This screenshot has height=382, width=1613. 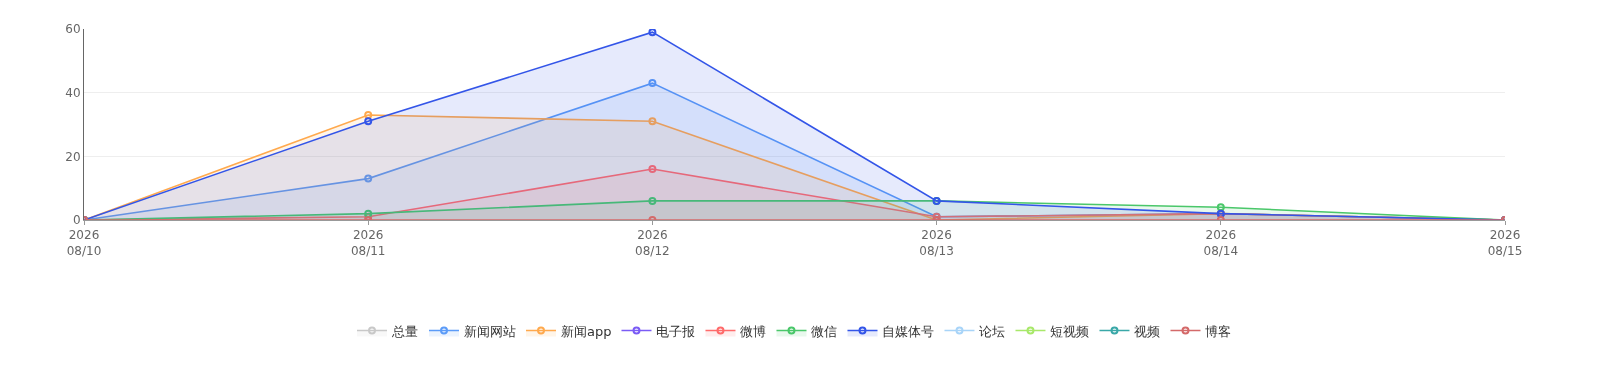 I want to click on legend-label: 视频, so click(x=1147, y=331).